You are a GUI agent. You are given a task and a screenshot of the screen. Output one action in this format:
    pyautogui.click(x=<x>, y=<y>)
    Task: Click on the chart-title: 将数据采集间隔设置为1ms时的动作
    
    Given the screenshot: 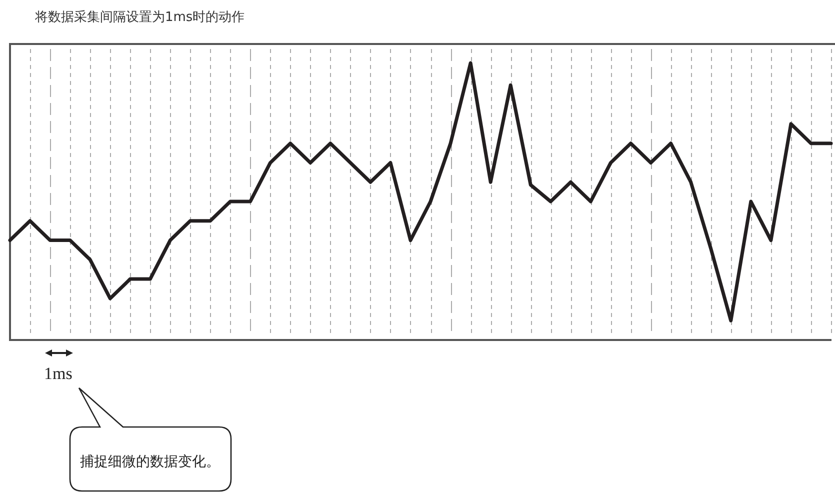 What is the action you would take?
    pyautogui.click(x=140, y=17)
    